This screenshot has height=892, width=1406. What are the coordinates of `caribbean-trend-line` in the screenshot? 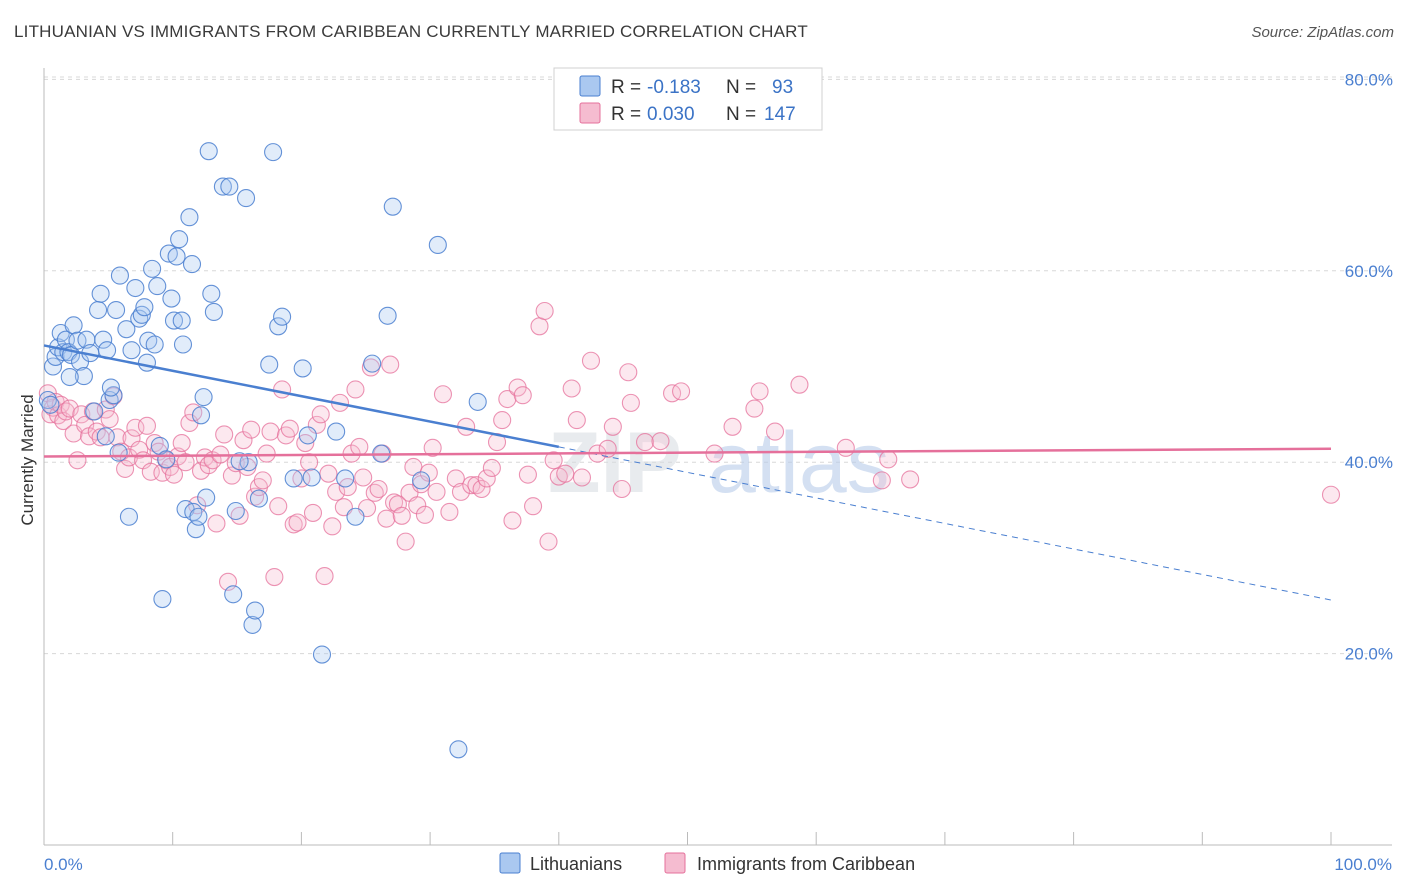 It's located at (687, 452).